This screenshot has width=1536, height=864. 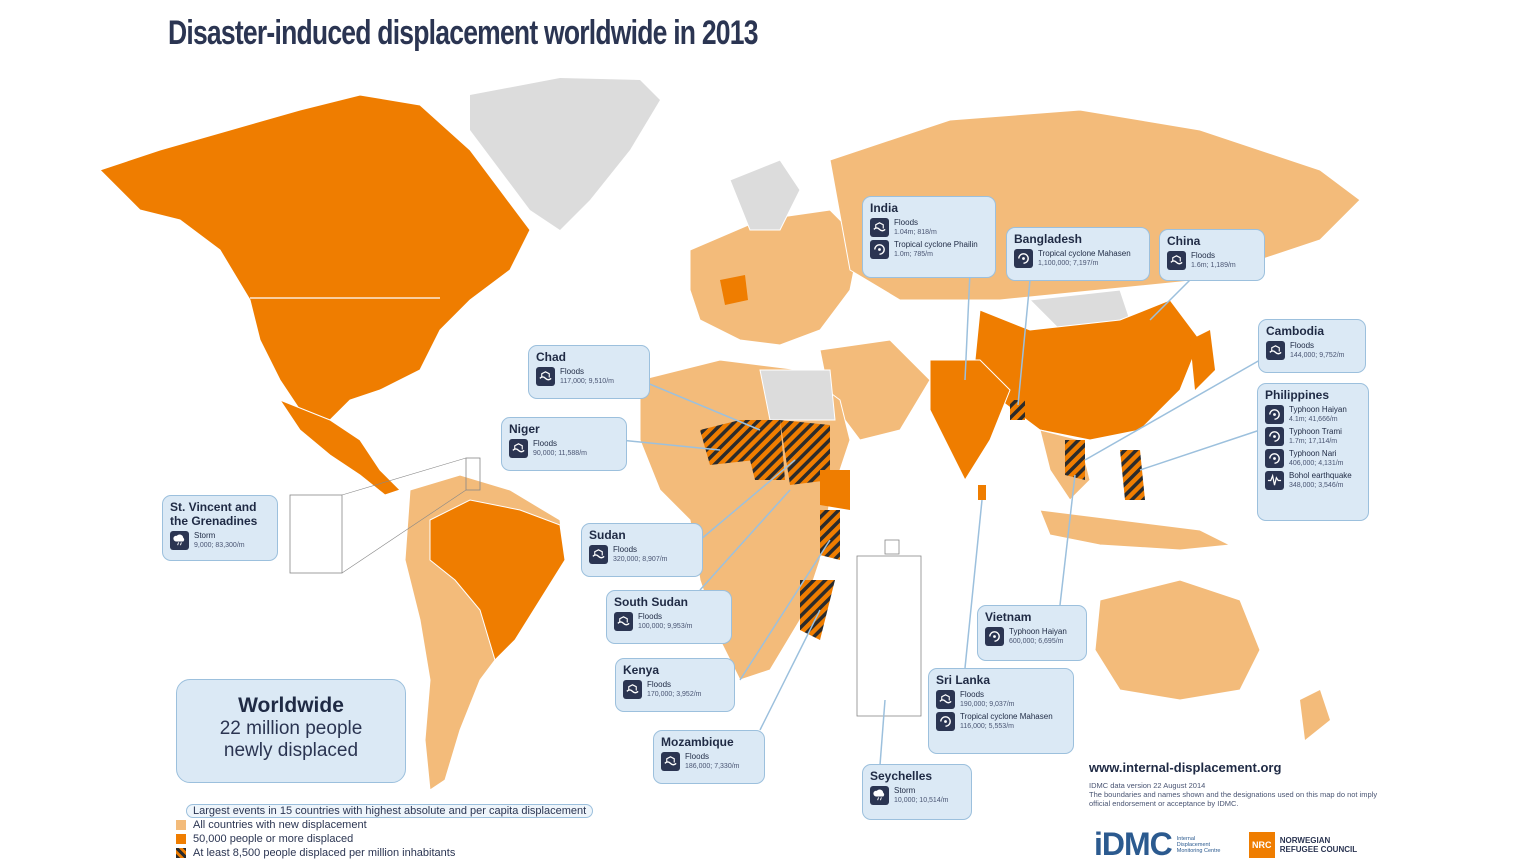 I want to click on callout-country-name: India, so click(x=884, y=208).